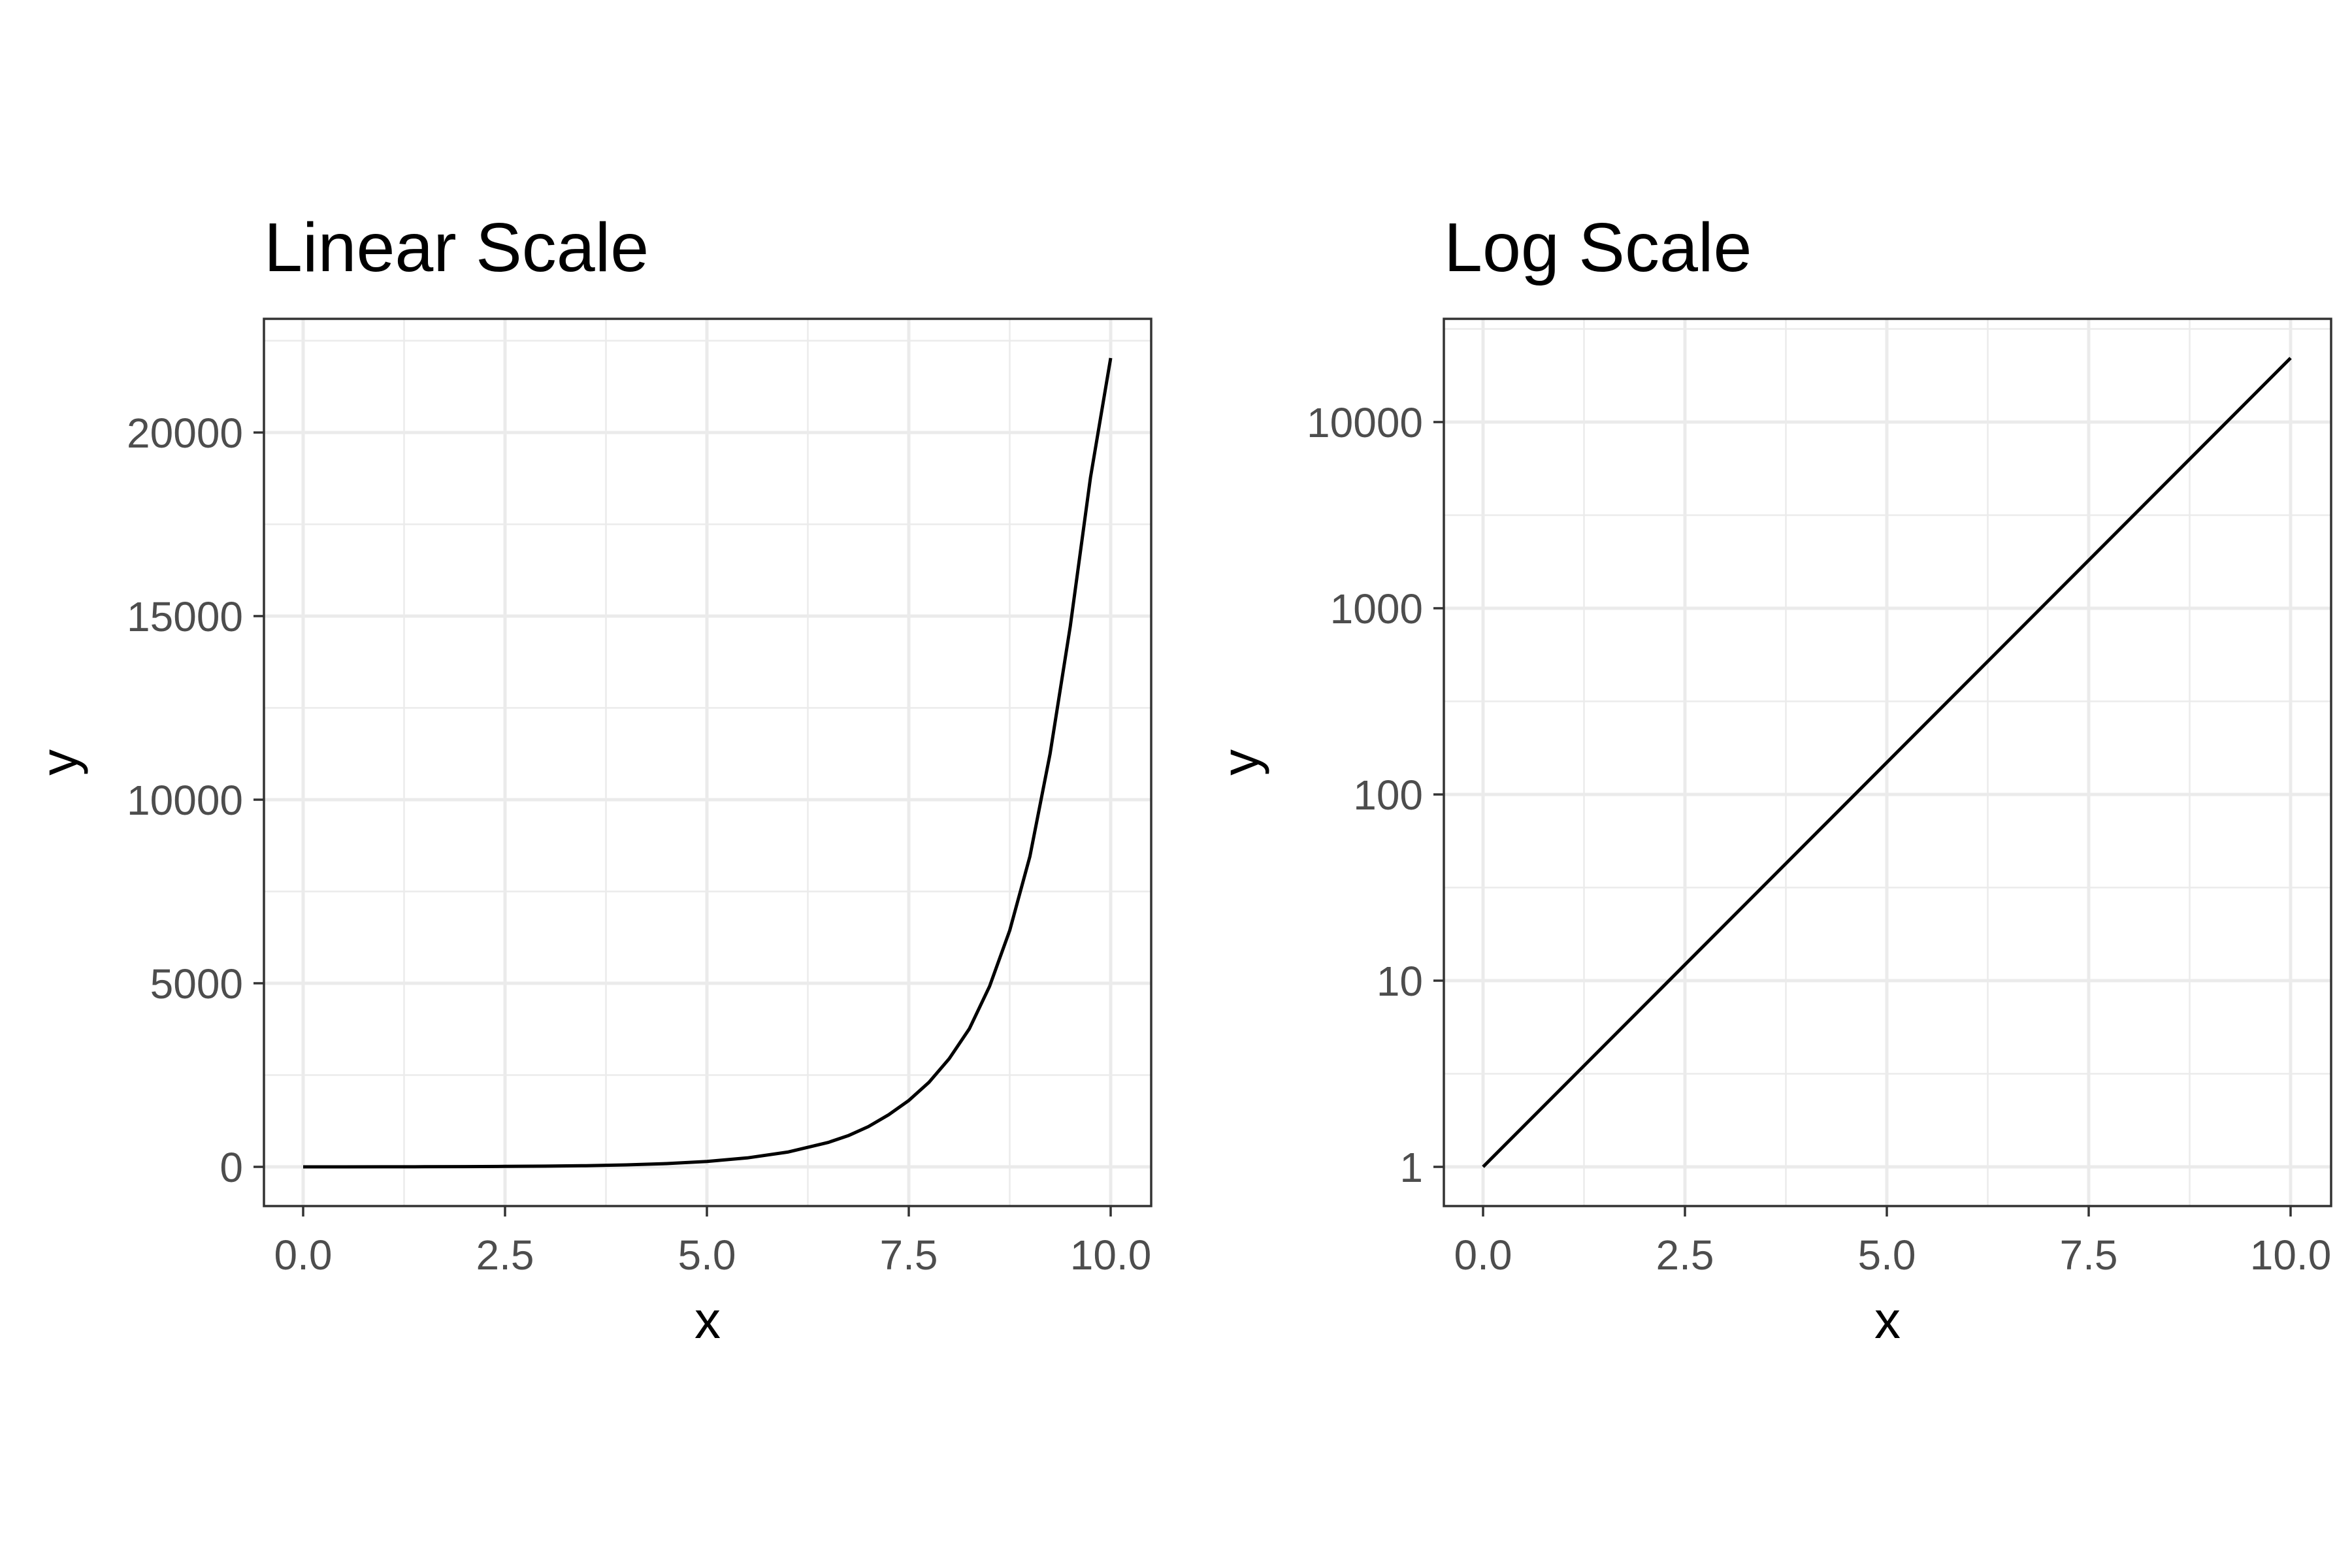 Image resolution: width=2352 pixels, height=1568 pixels. What do you see at coordinates (1388, 795) in the screenshot?
I see `y-tick-label: 100` at bounding box center [1388, 795].